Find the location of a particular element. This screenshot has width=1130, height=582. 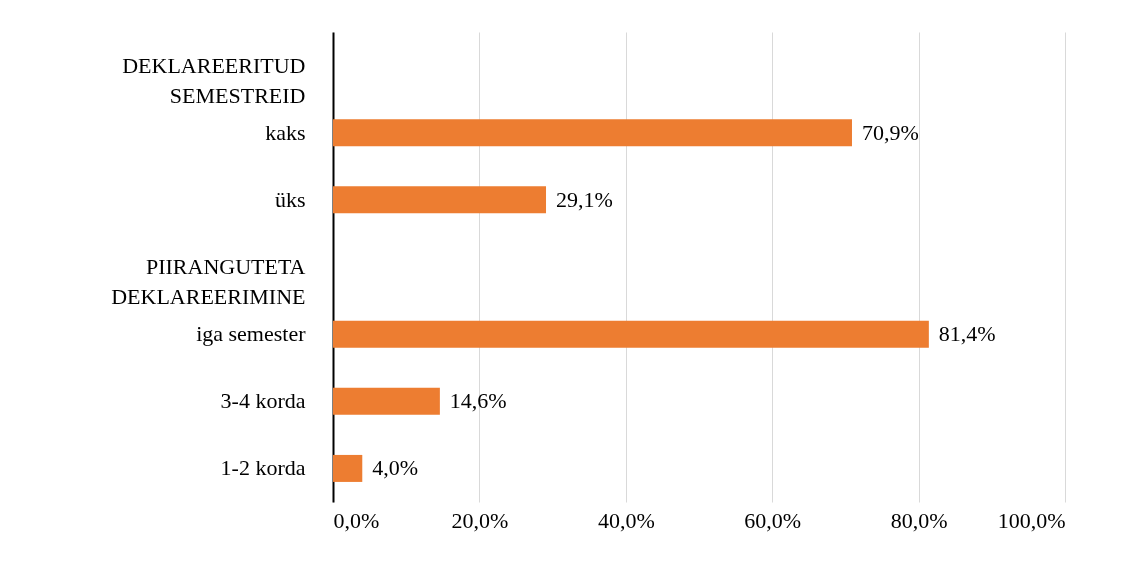

y-tick-label: 3-4 korda is located at coordinates (263, 401).